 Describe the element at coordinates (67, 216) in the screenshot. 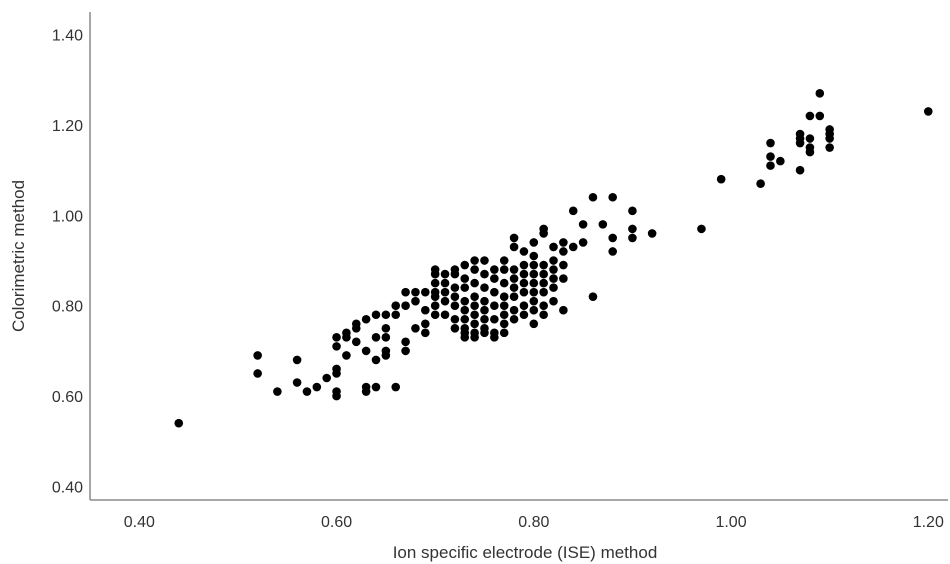

I see `y-tick-label: 1.00` at that location.